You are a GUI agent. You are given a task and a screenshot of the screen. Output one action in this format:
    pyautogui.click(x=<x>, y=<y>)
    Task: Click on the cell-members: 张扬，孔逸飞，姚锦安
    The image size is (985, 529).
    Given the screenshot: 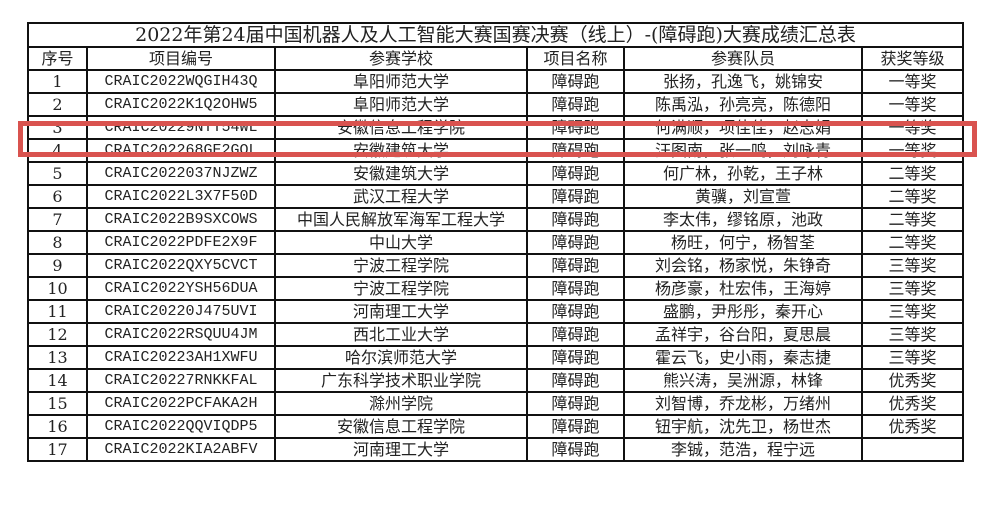 What is the action you would take?
    pyautogui.click(x=743, y=81)
    